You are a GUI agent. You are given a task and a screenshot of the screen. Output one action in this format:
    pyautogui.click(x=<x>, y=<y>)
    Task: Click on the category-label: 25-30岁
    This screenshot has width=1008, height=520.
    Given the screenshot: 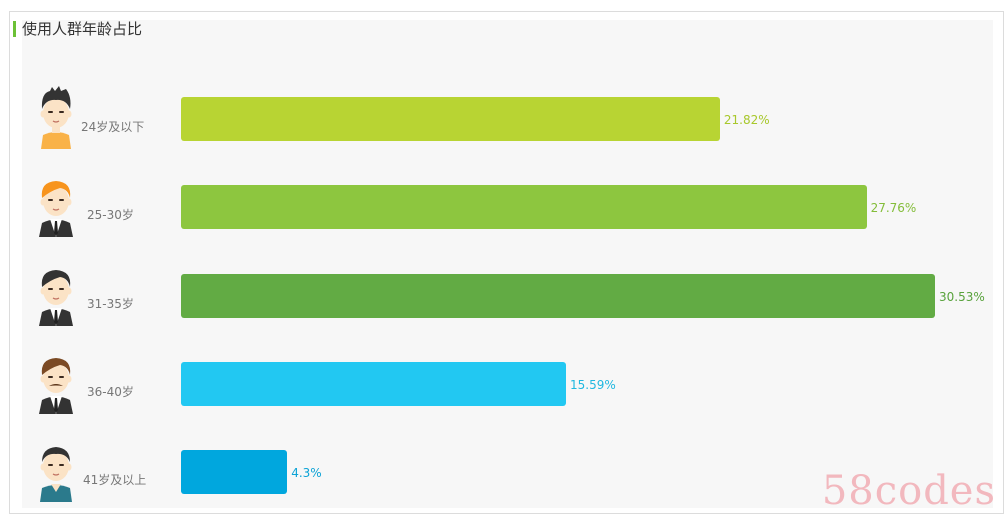 What is the action you would take?
    pyautogui.click(x=110, y=215)
    